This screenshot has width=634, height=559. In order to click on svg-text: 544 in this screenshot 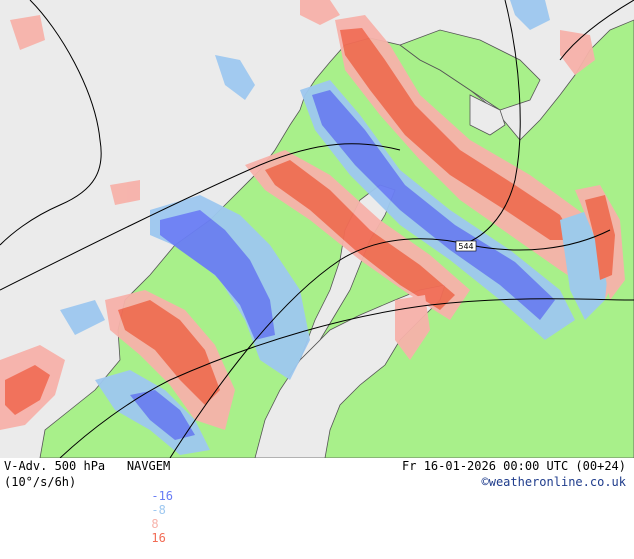, I will do `click(465, 246)`.